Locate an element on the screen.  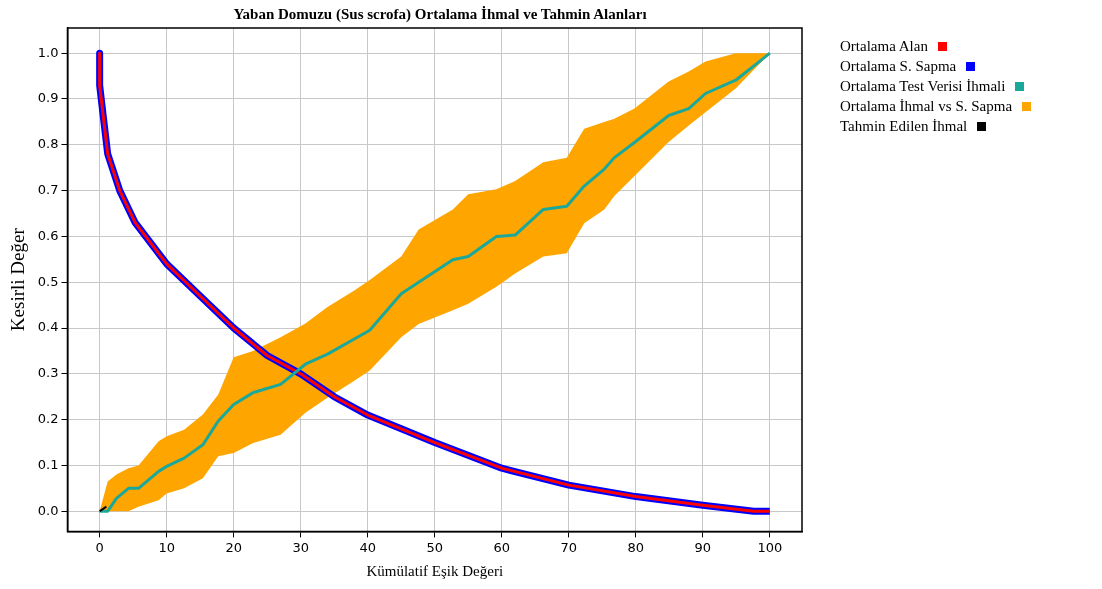
y-tick-label: 0.5 is located at coordinates (48, 281).